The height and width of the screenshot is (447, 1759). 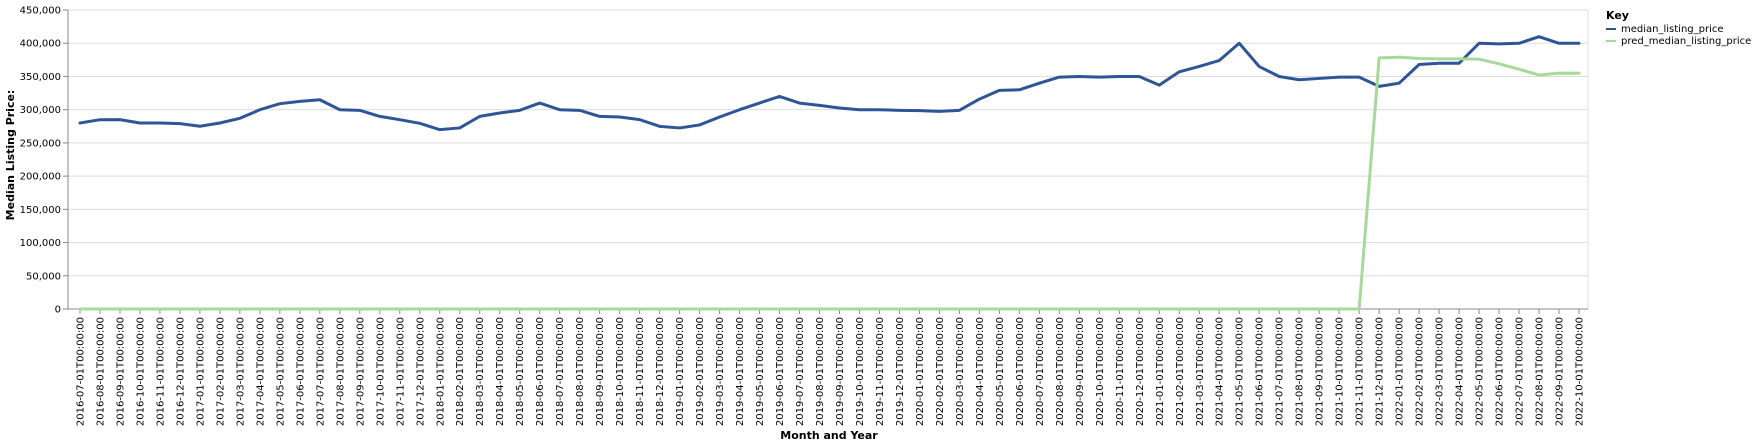 I want to click on y-tick-label: 150,000, so click(x=40, y=210).